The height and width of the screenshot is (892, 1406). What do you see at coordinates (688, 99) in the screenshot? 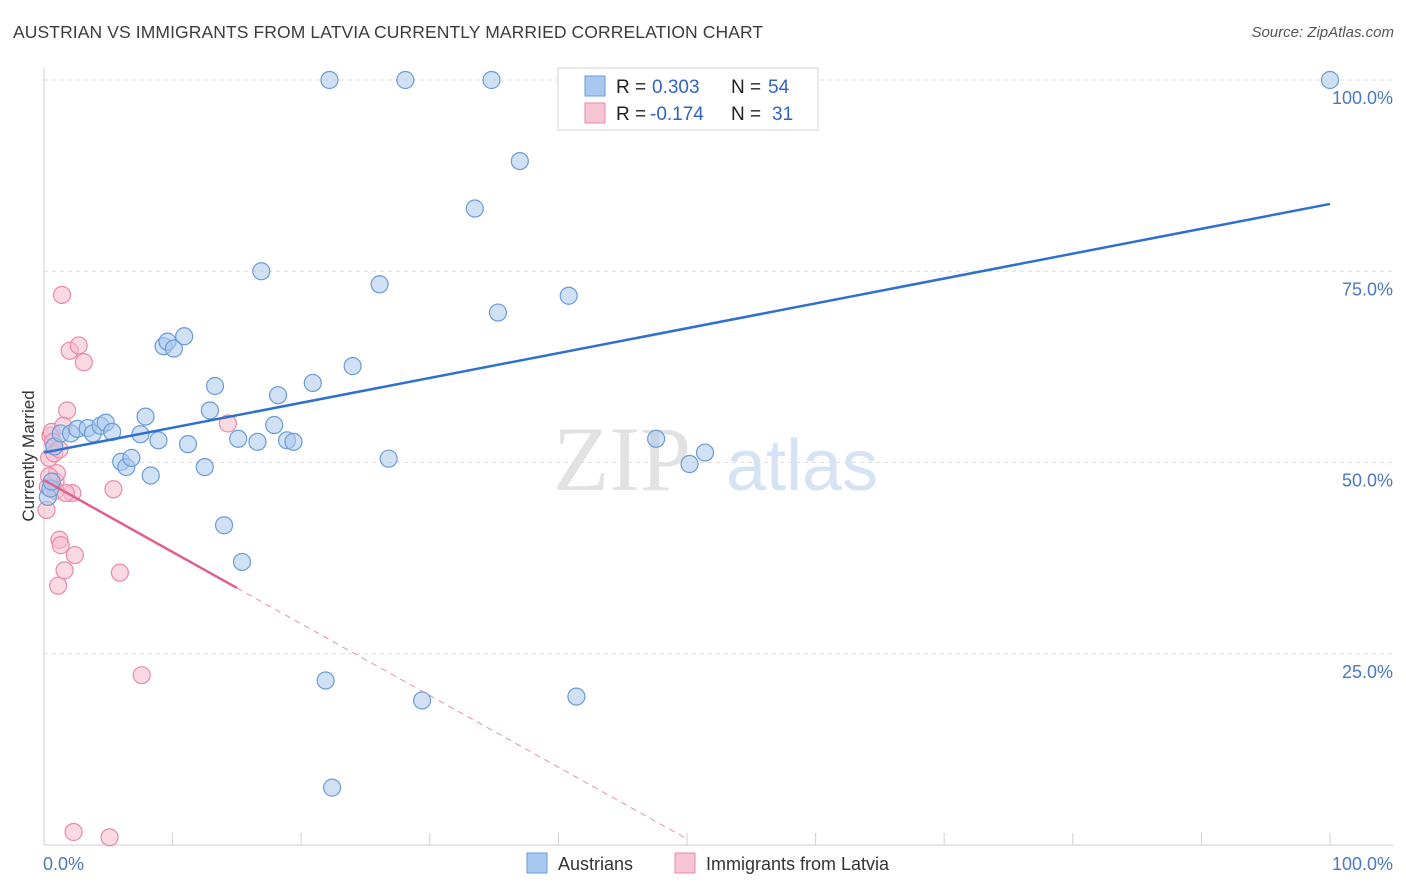
I see `stats-legend: R = 0.303 N = 54 R = -0.174 N = 31` at bounding box center [688, 99].